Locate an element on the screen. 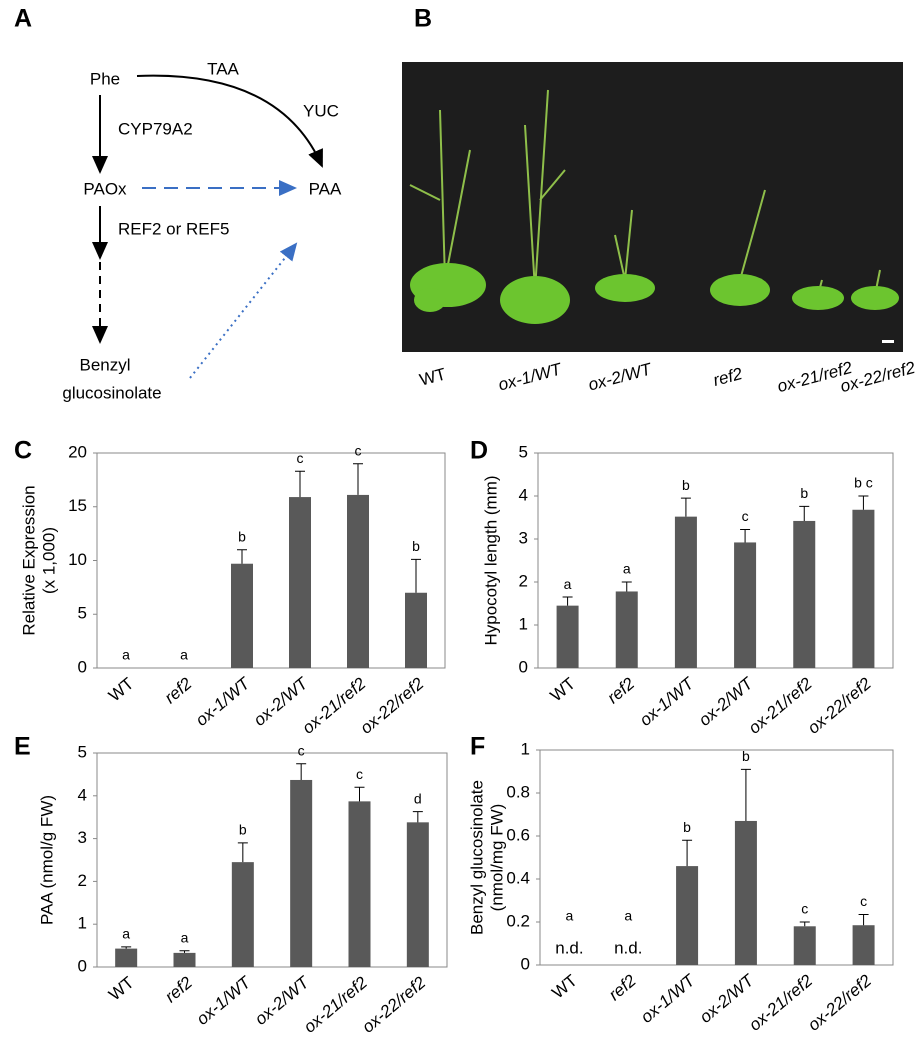 The height and width of the screenshot is (1050, 917). y-tick-label: 20 is located at coordinates (77, 451).